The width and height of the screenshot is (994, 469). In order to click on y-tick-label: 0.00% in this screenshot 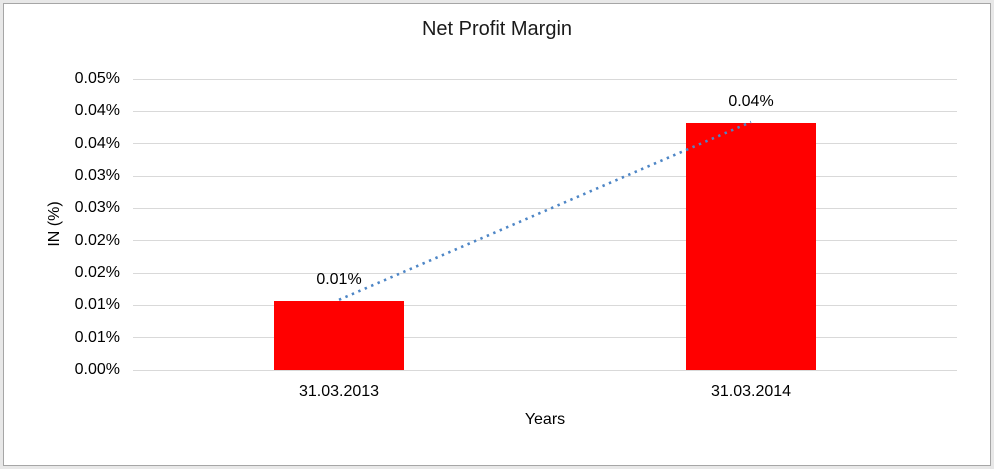, I will do `click(97, 369)`.